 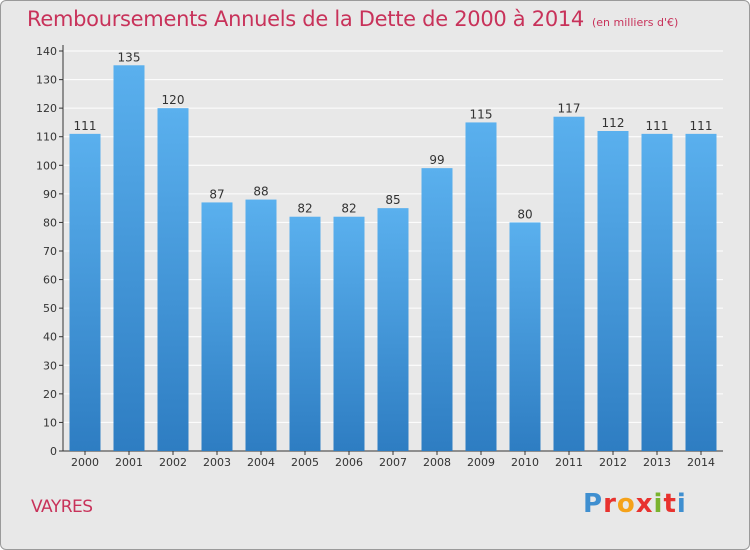 What do you see at coordinates (260, 192) in the screenshot?
I see `data-label: 88` at bounding box center [260, 192].